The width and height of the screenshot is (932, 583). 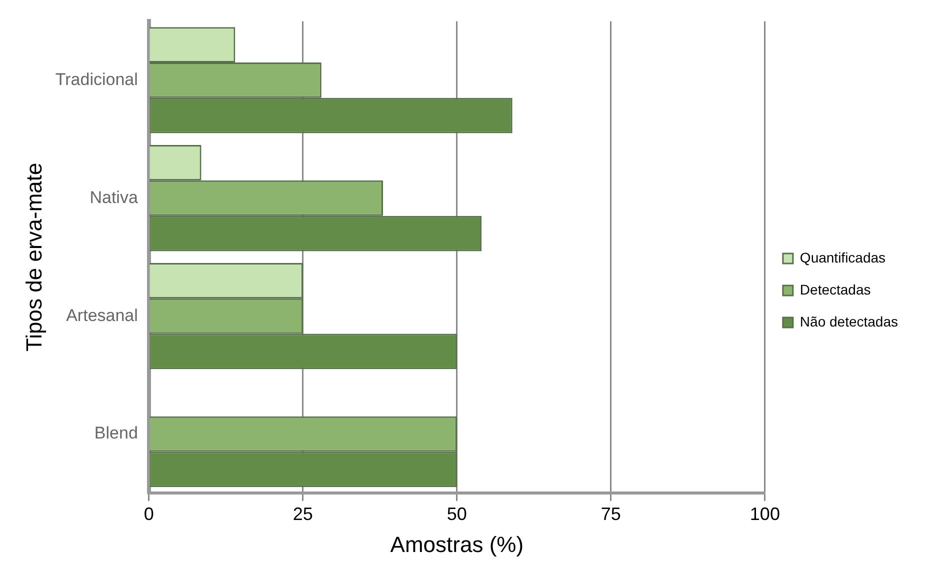 I want to click on y-tick-label: Nativa, so click(x=114, y=197).